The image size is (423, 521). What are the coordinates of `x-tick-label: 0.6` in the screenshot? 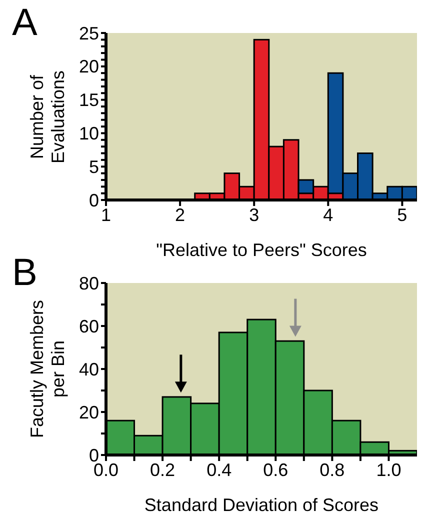 It's located at (275, 470).